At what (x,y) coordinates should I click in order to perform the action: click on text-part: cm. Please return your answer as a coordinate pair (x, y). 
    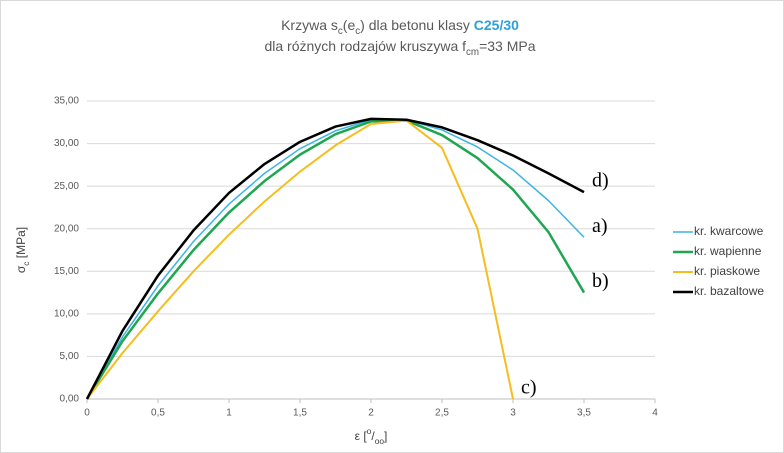
    Looking at the image, I should click on (472, 52).